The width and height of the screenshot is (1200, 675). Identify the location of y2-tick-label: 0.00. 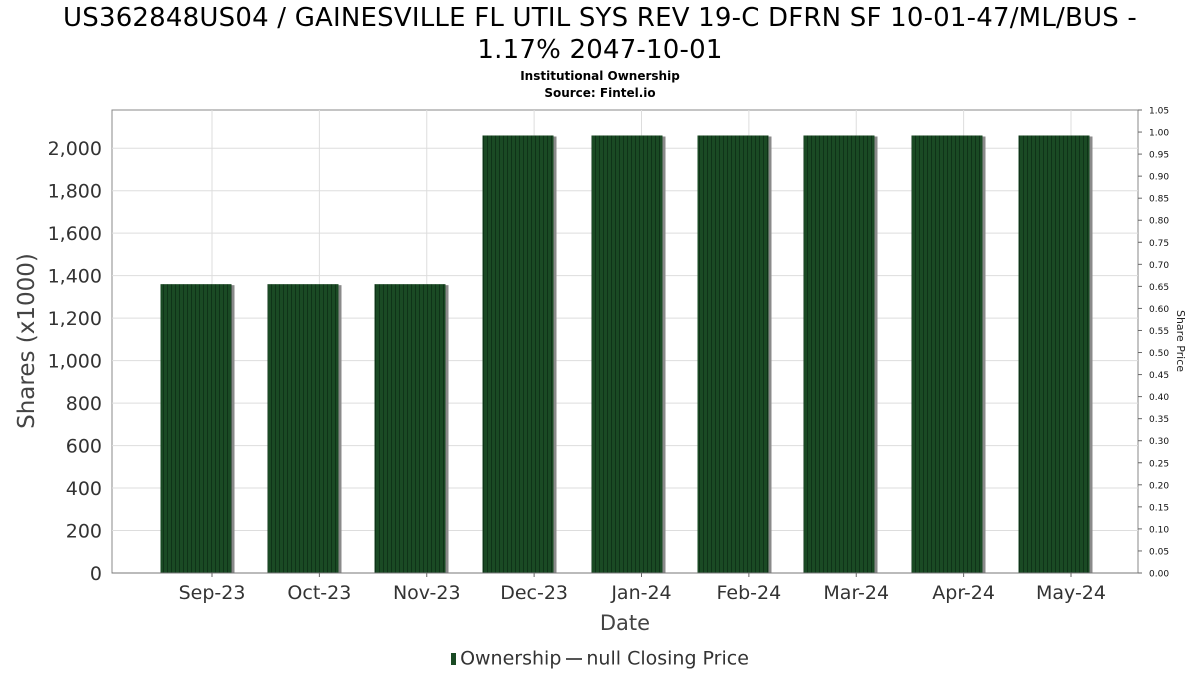
(1159, 575).